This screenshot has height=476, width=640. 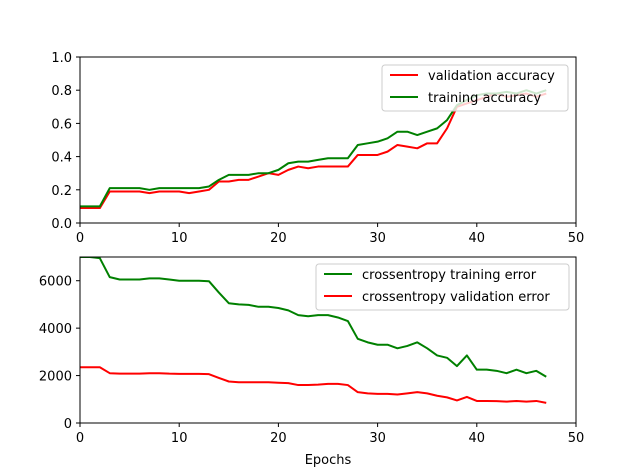 What do you see at coordinates (449, 275) in the screenshot?
I see `legend-label-training-error: crossentropy training error` at bounding box center [449, 275].